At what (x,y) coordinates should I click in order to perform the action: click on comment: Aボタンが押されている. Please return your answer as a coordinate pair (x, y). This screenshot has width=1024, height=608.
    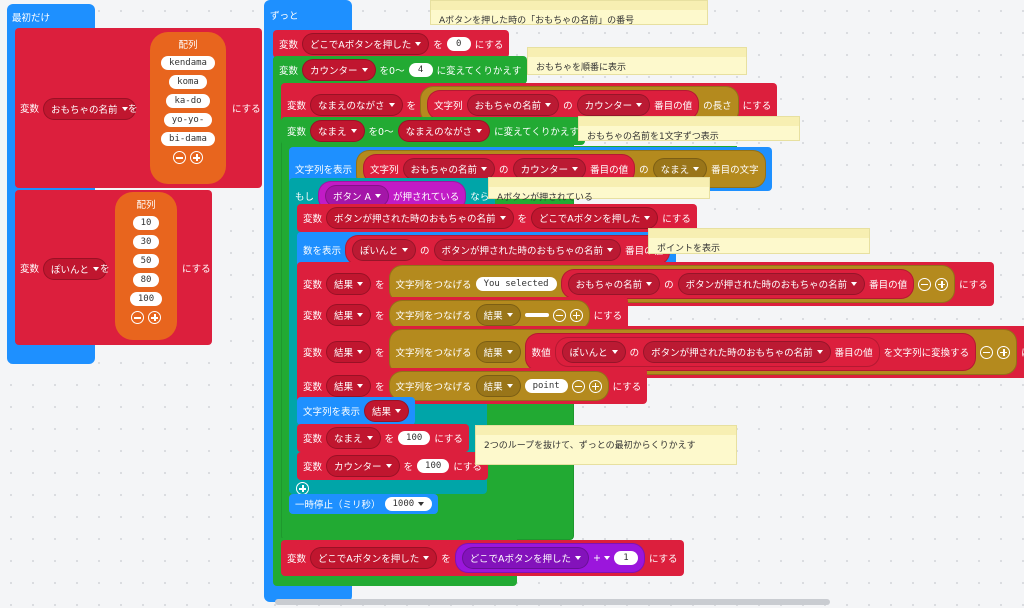
    Looking at the image, I should click on (599, 190).